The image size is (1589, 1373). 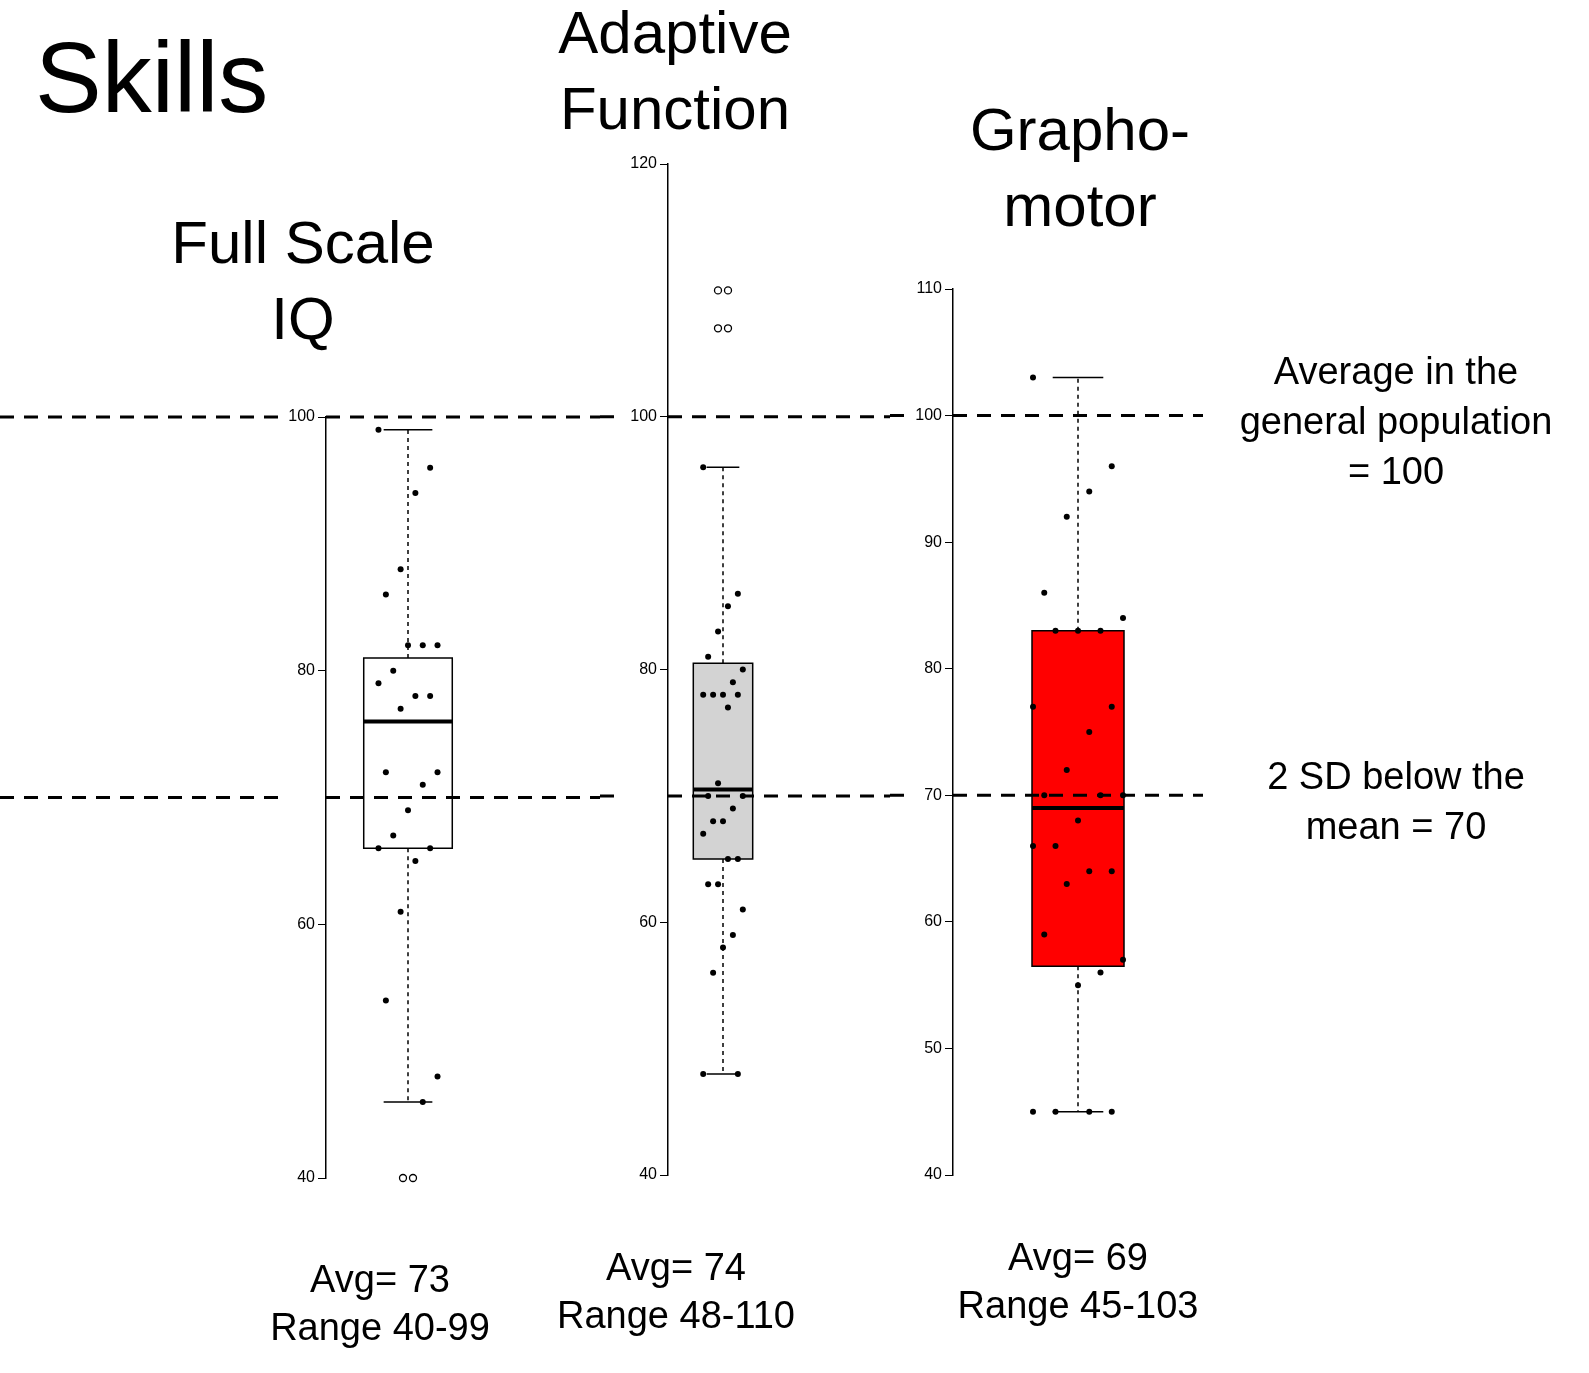 I want to click on y-tick-label: 110, so click(x=929, y=288).